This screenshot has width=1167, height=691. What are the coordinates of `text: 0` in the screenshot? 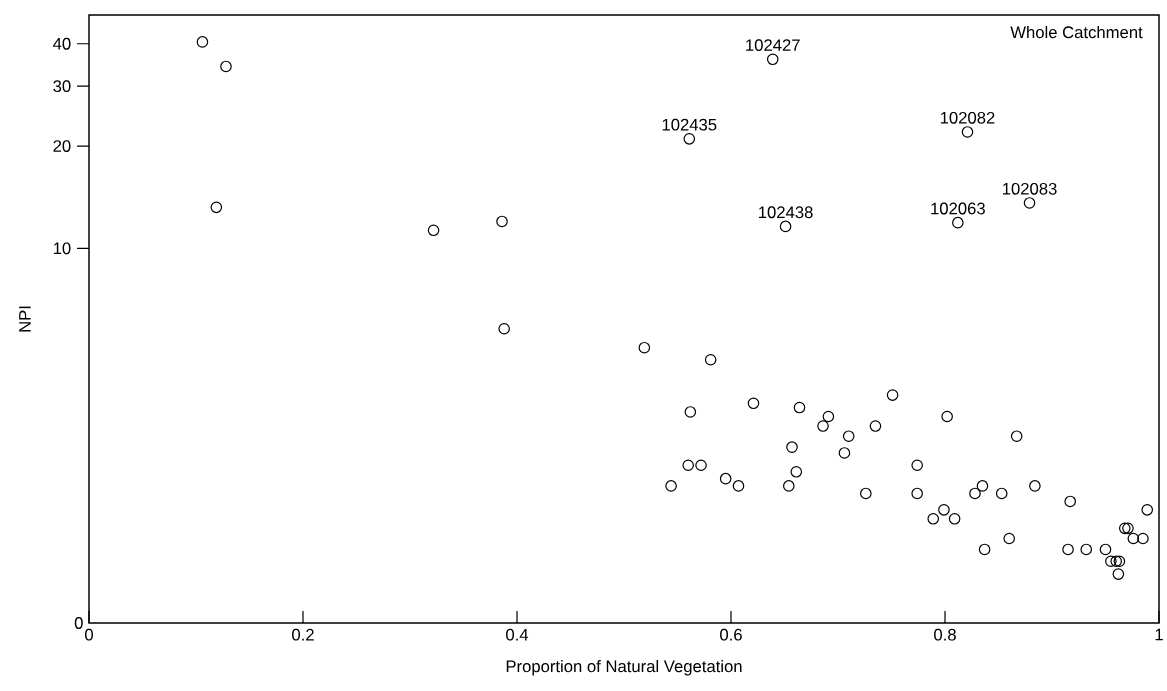 It's located at (78, 623).